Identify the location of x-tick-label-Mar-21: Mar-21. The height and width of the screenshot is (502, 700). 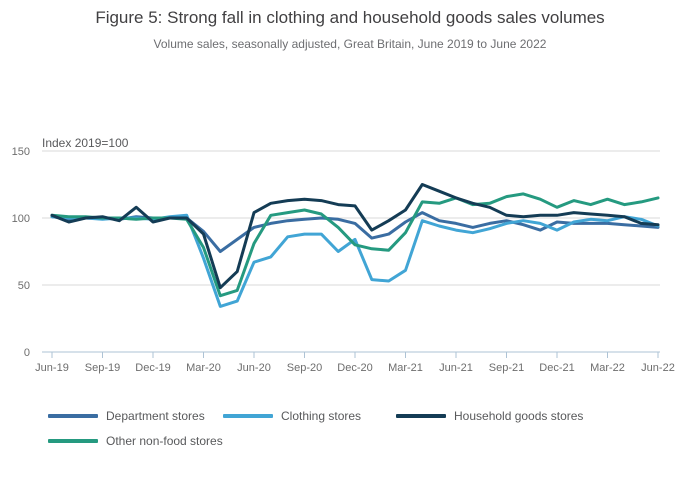
(405, 368).